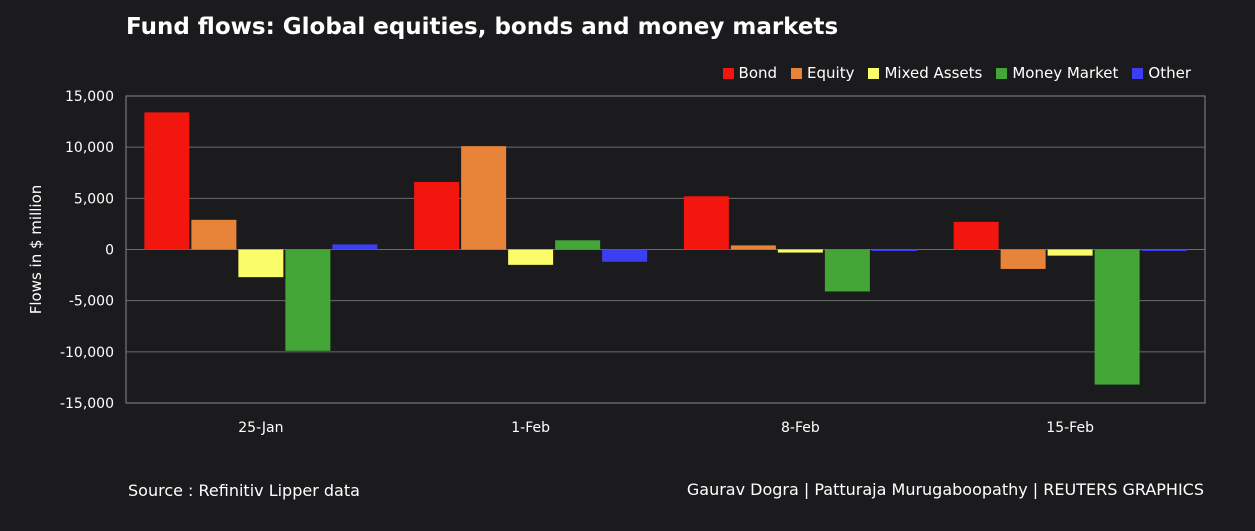 The height and width of the screenshot is (531, 1255). What do you see at coordinates (89, 97) in the screenshot?
I see `y-tick-label: 15,000` at bounding box center [89, 97].